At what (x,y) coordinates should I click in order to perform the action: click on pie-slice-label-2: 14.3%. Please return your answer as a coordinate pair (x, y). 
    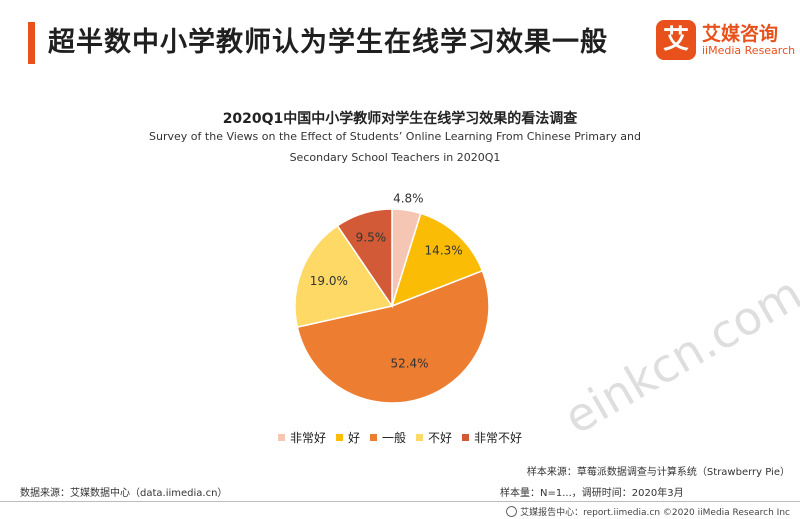
    Looking at the image, I should click on (444, 251).